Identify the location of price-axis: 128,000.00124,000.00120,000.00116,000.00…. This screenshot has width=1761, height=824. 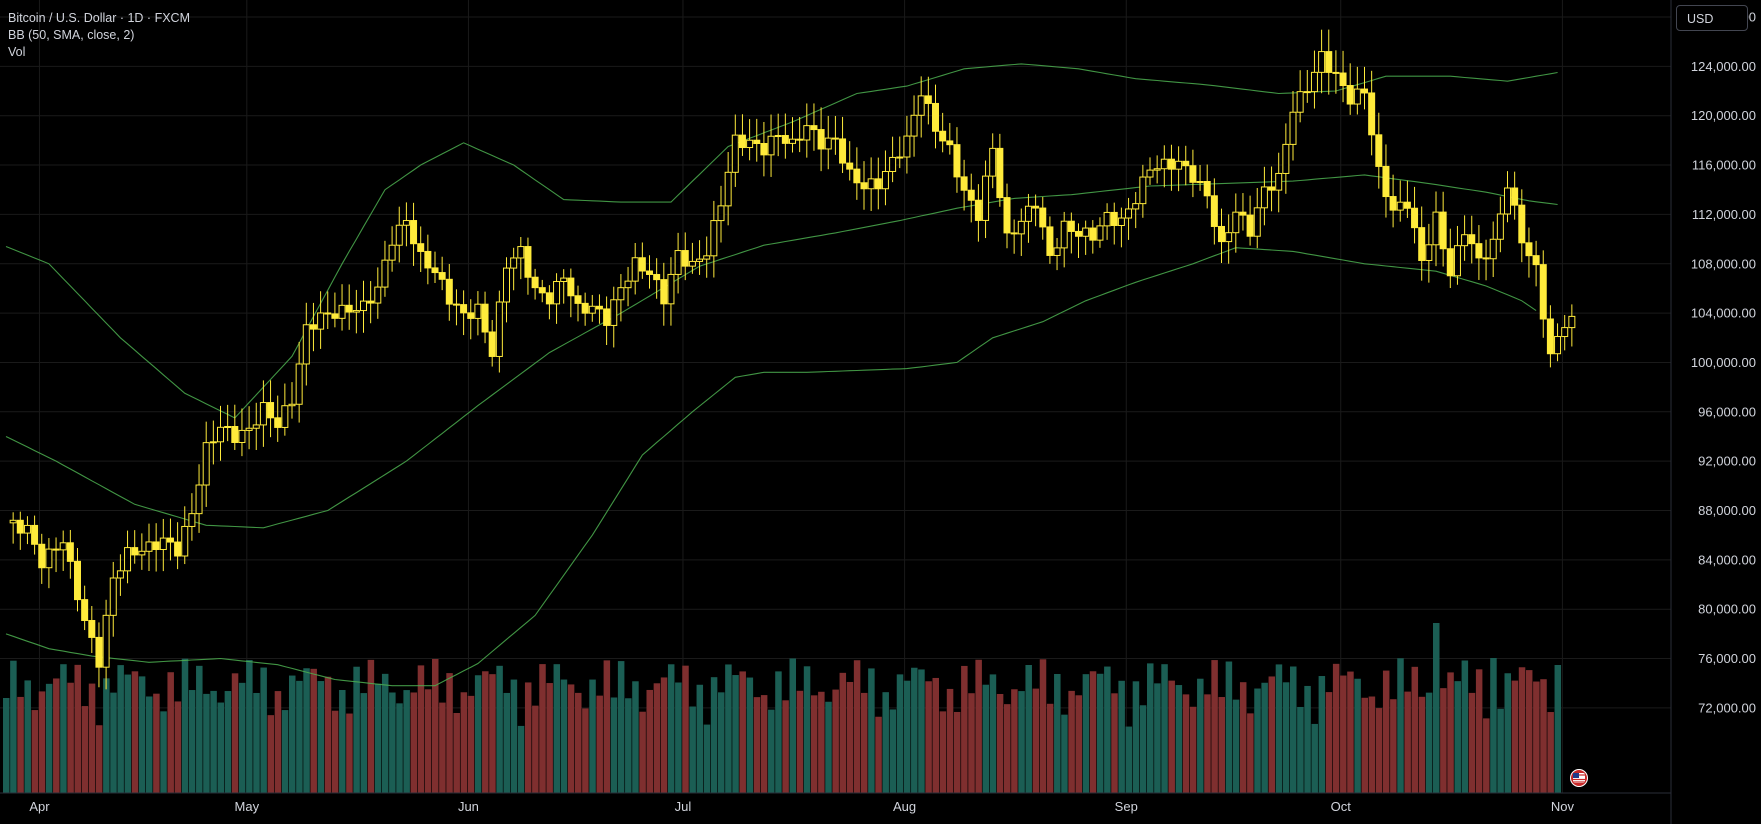
(1723, 363).